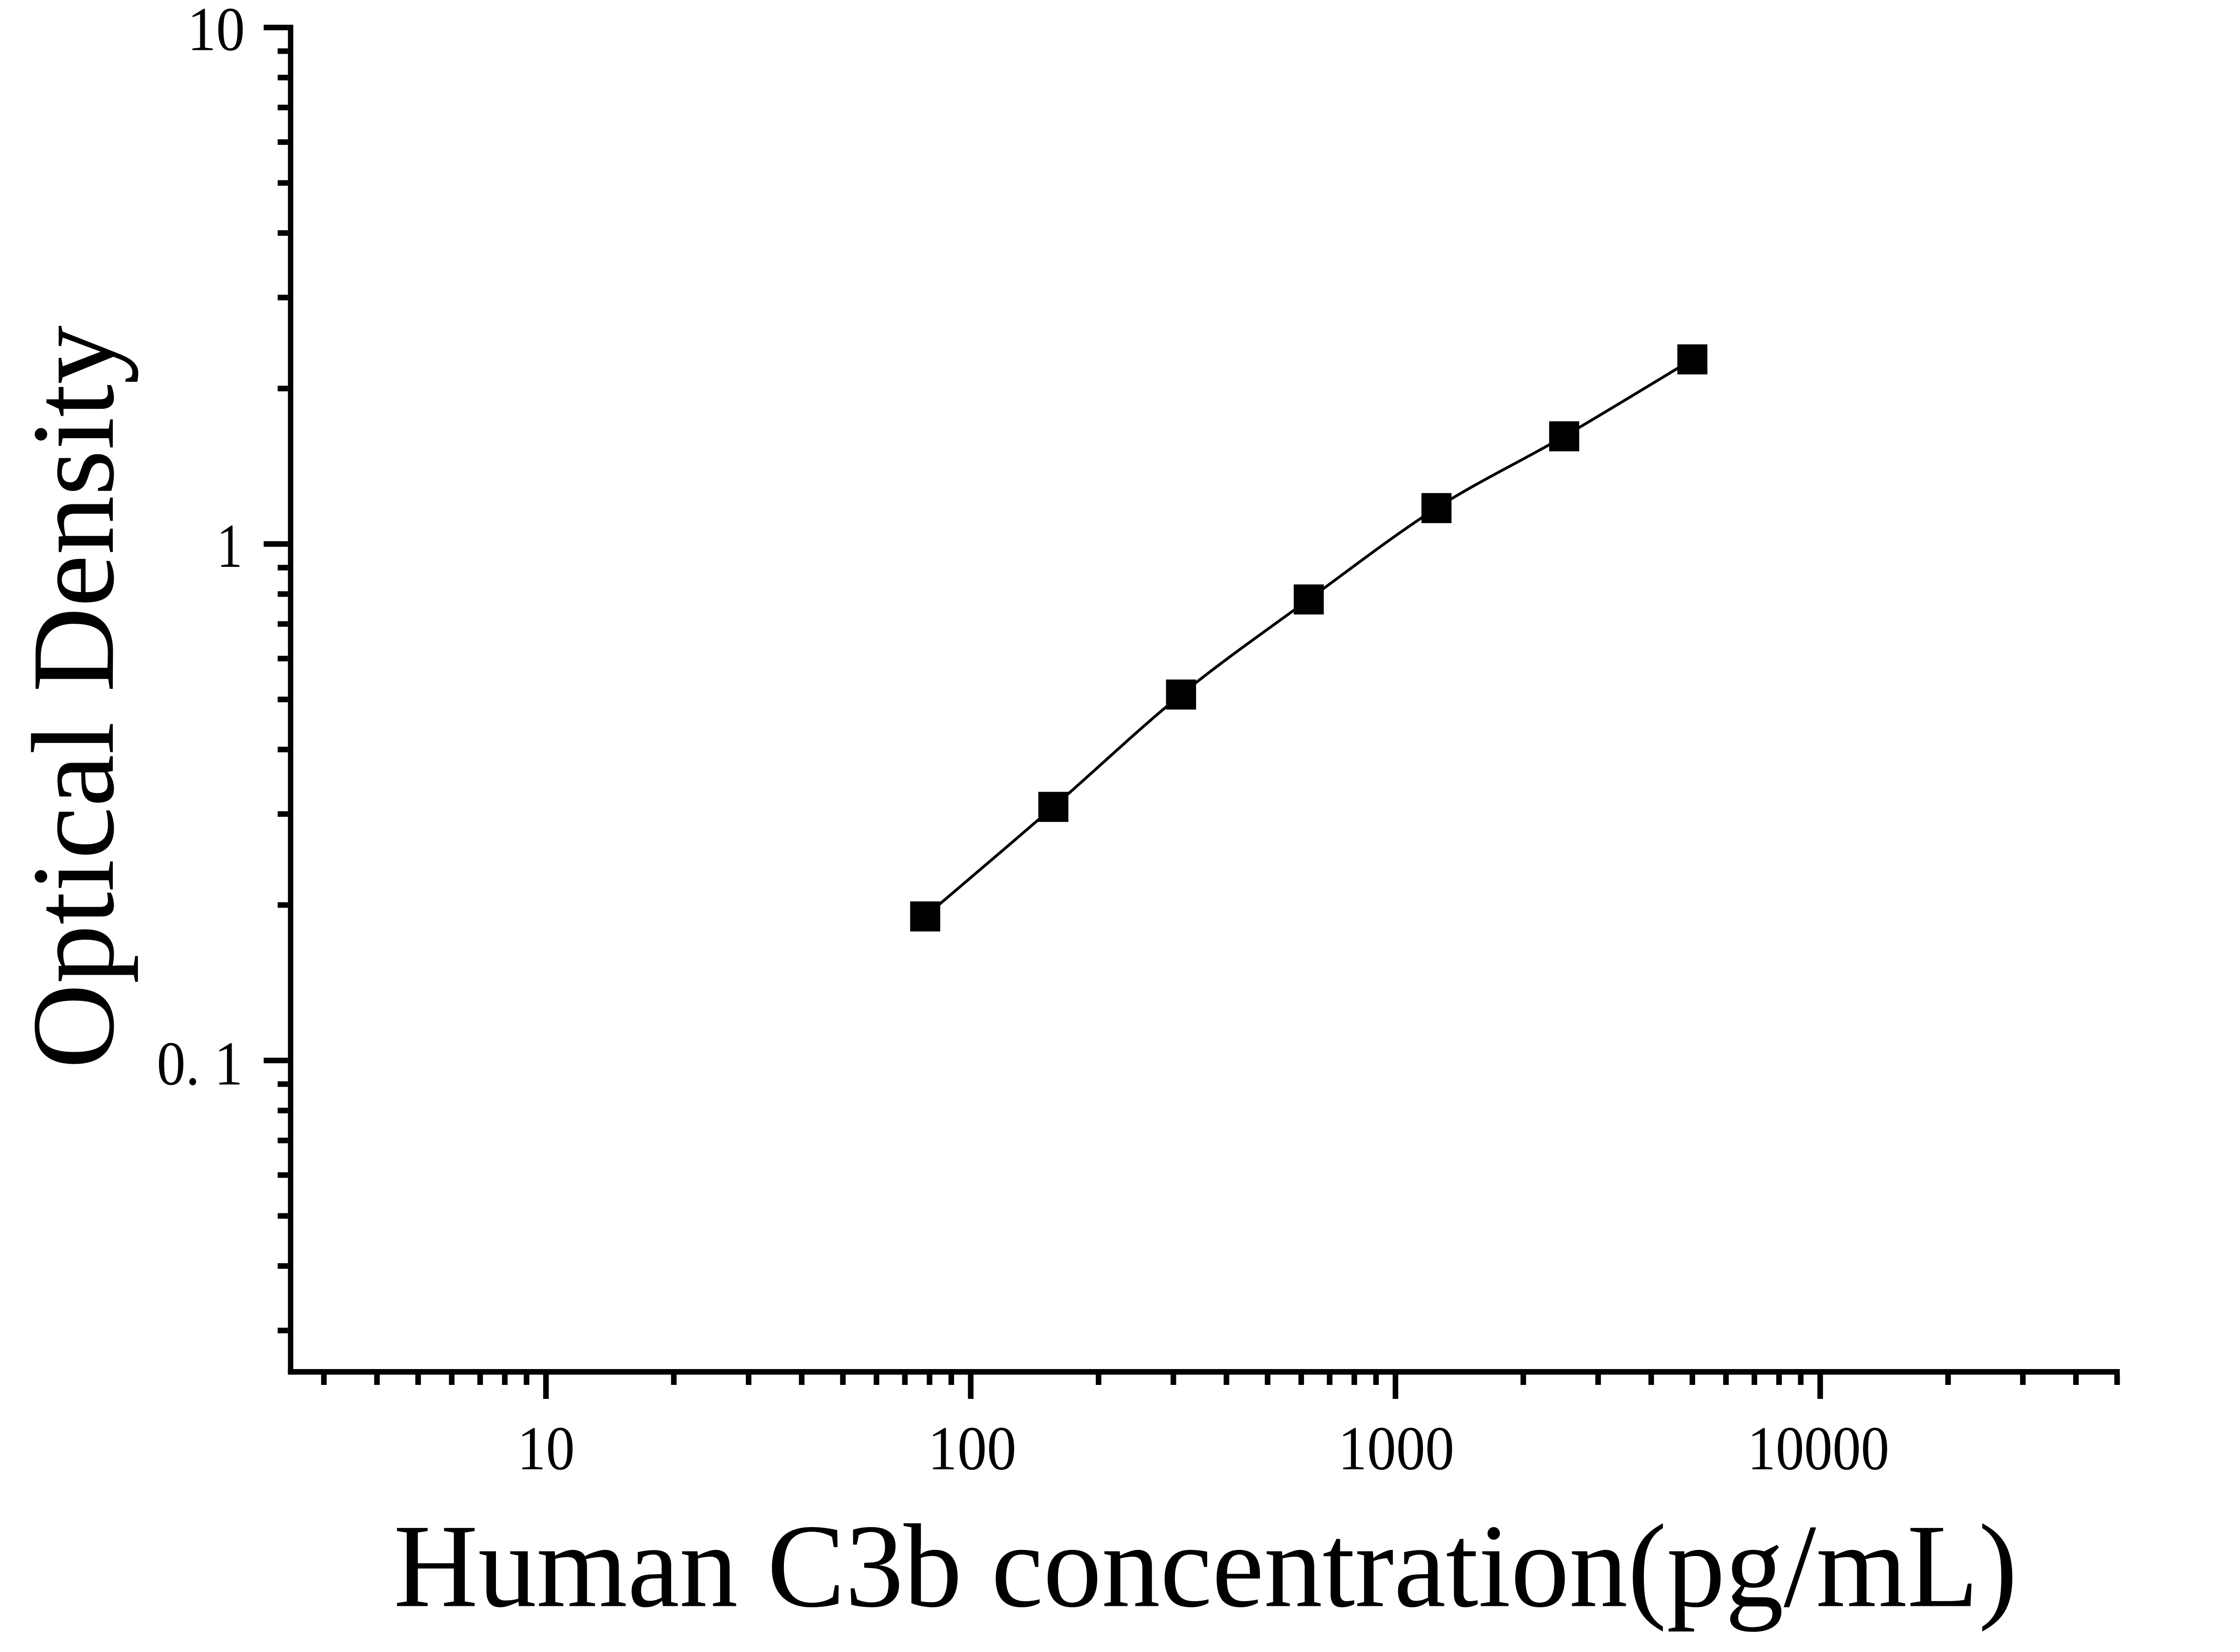  What do you see at coordinates (200, 1063) in the screenshot?
I see `svg-text: 0. 1` at bounding box center [200, 1063].